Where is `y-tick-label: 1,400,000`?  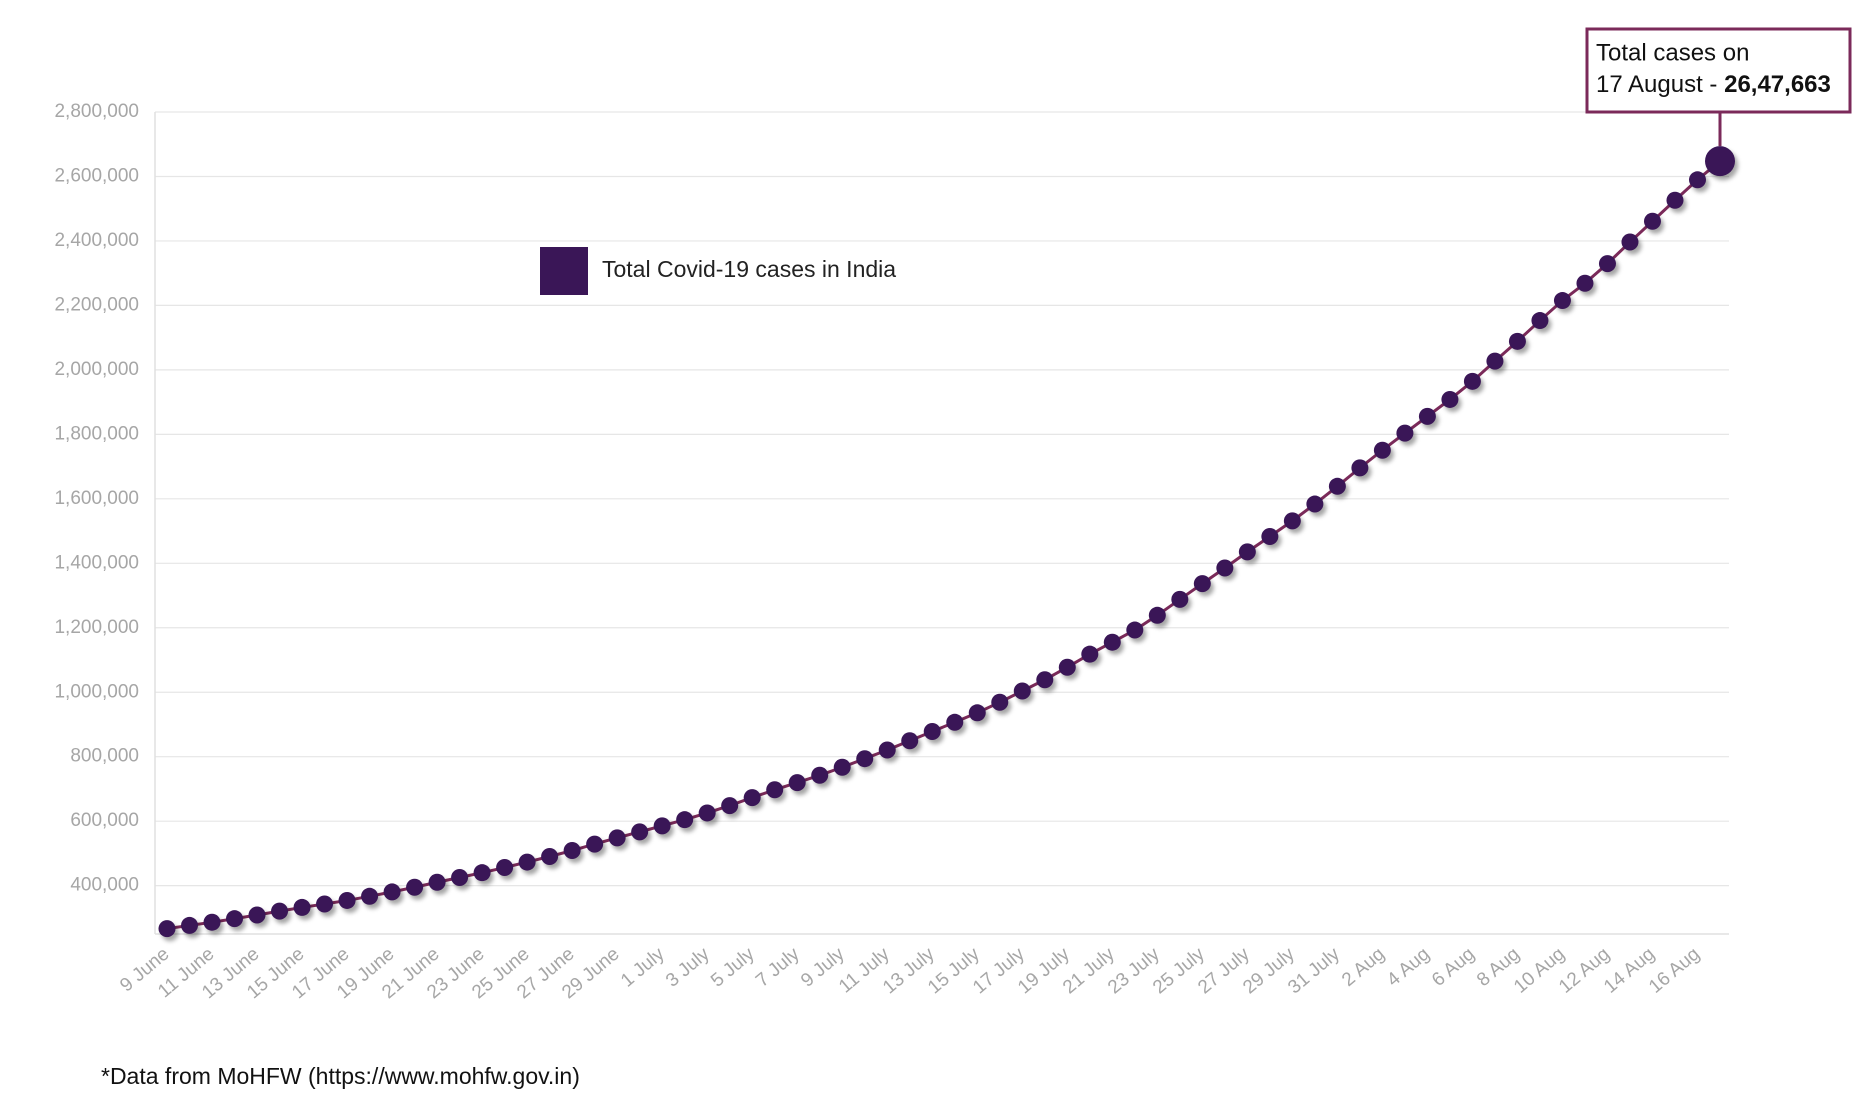
y-tick-label: 1,400,000 is located at coordinates (96, 562).